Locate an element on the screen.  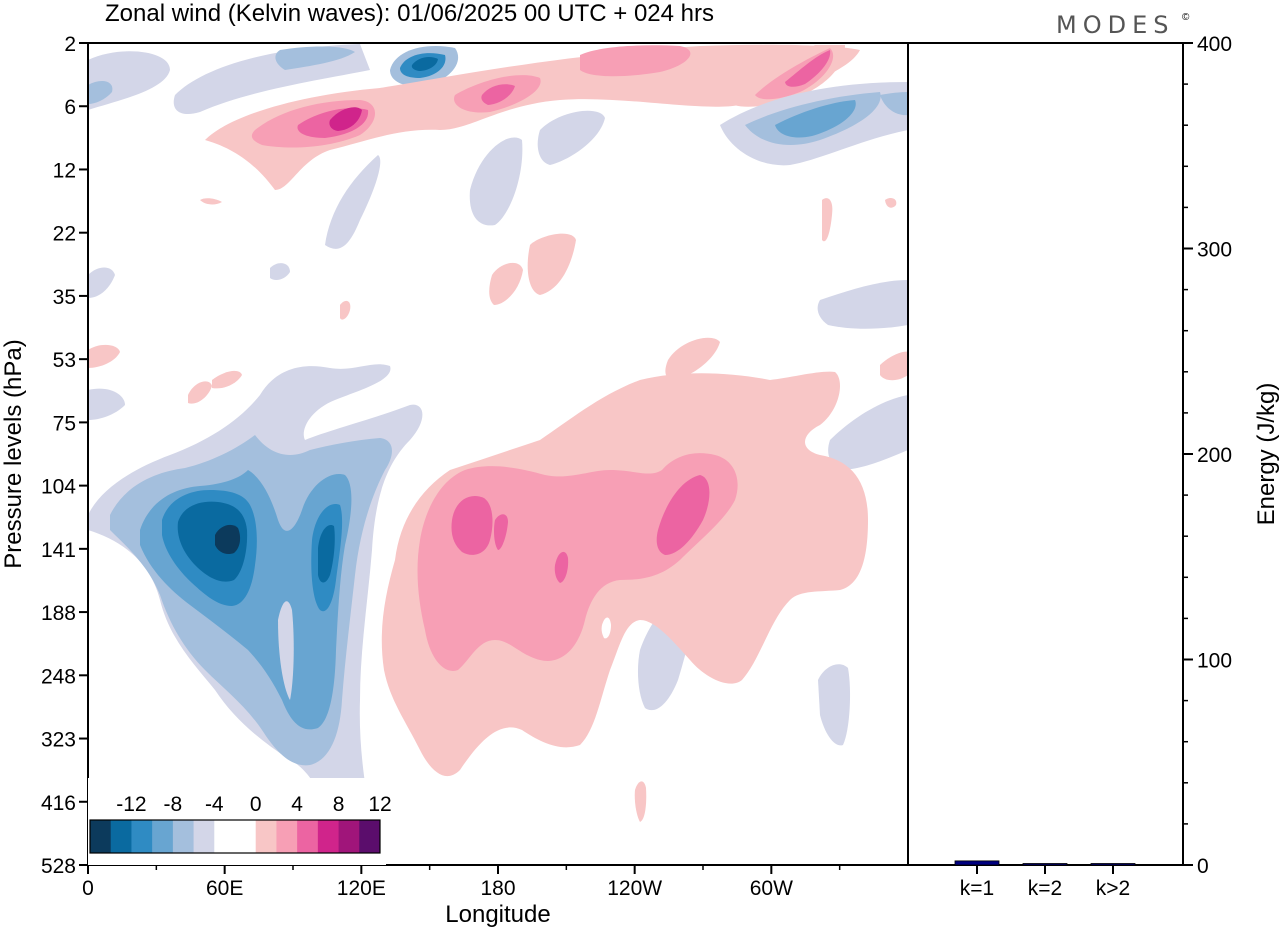
x-tick-label: 0 is located at coordinates (88, 888).